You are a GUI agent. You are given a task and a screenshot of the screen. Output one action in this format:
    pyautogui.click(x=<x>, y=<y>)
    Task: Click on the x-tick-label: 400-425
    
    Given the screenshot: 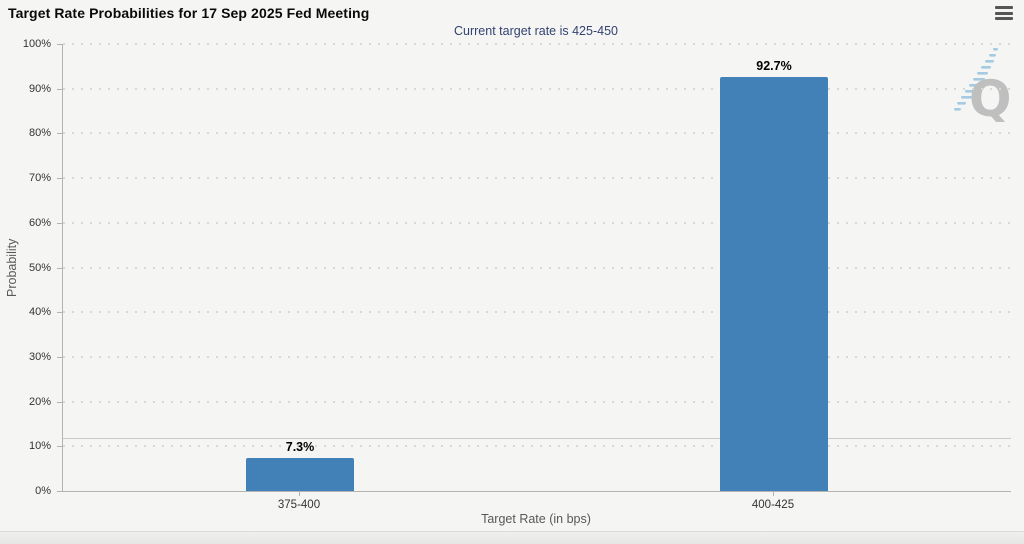 What is the action you would take?
    pyautogui.click(x=773, y=505)
    